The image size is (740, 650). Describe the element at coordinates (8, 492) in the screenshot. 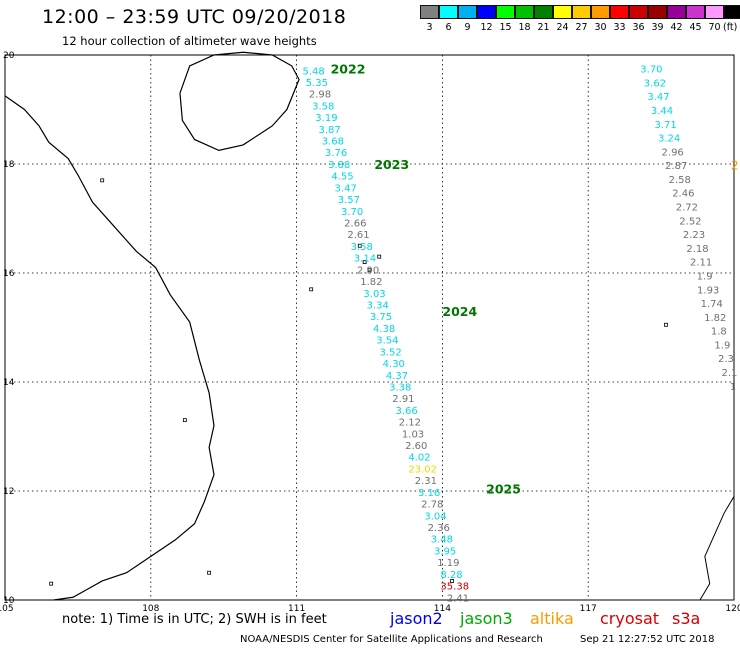

I see `lat-tick-label: 12` at that location.